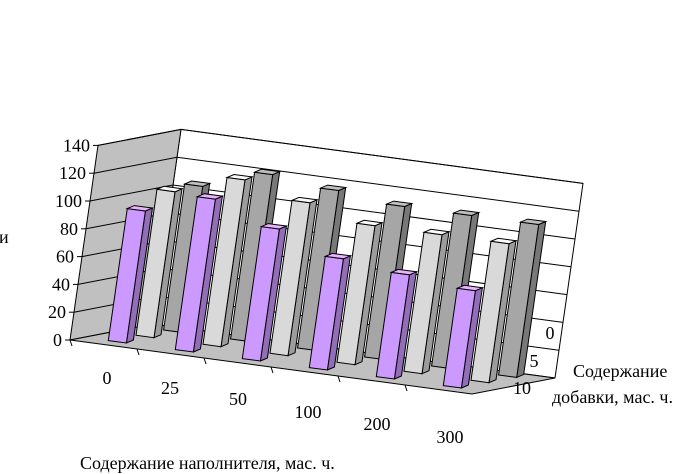  What do you see at coordinates (308, 412) in the screenshot?
I see `x-tick-label: 100` at bounding box center [308, 412].